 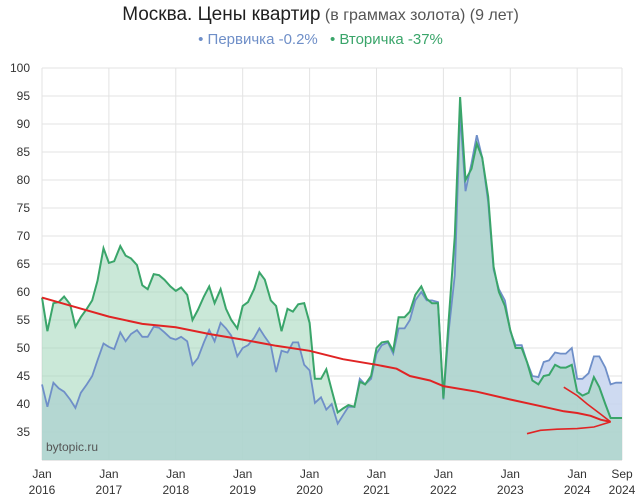 I want to click on x-tick-year-label: 2016, so click(x=42, y=490).